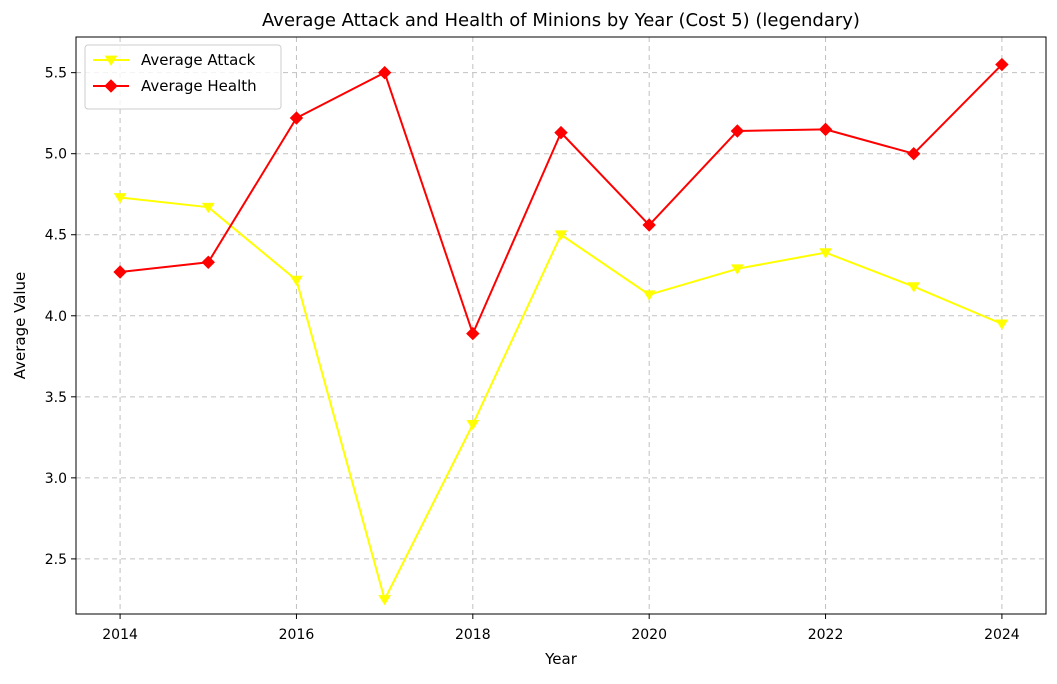 The width and height of the screenshot is (1057, 684). What do you see at coordinates (120, 635) in the screenshot?
I see `x-tick-label: 2014` at bounding box center [120, 635].